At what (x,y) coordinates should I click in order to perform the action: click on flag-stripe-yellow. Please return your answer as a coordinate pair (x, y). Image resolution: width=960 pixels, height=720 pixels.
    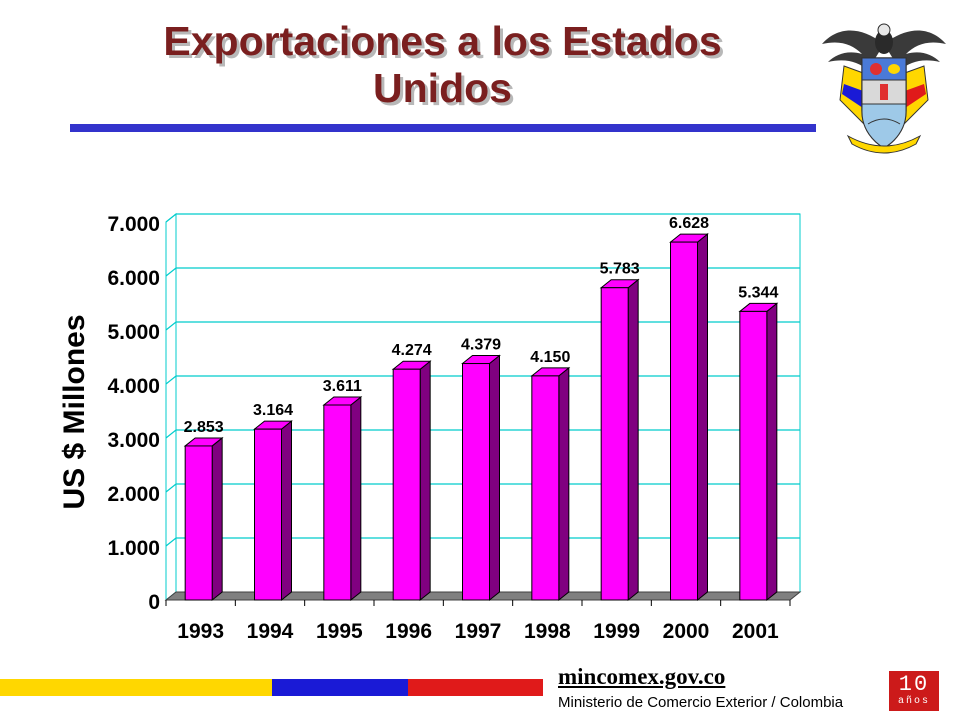
    Looking at the image, I should click on (136, 687).